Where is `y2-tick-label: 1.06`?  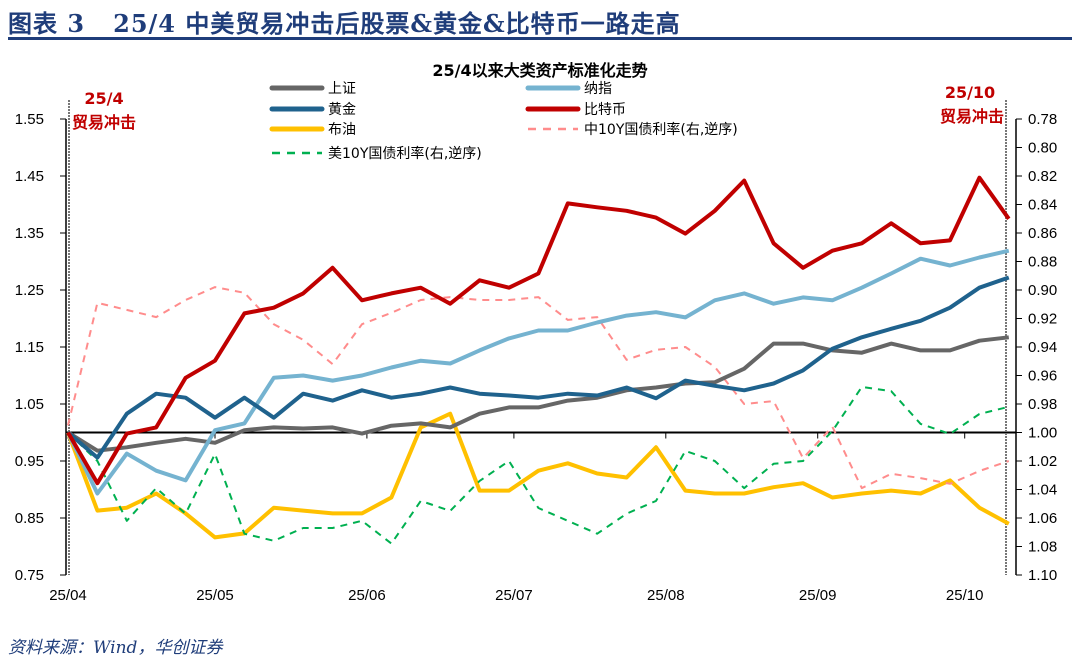 y2-tick-label: 1.06 is located at coordinates (1042, 518).